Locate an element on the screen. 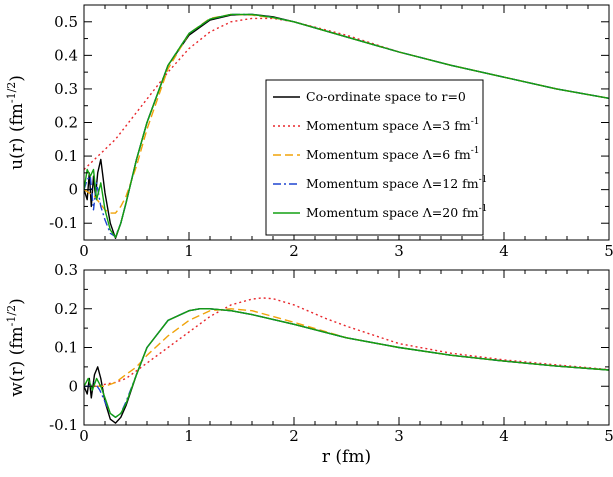 This screenshot has height=477, width=613. y-axis-title: u(r) (fm-1/2) is located at coordinates (16, 122).